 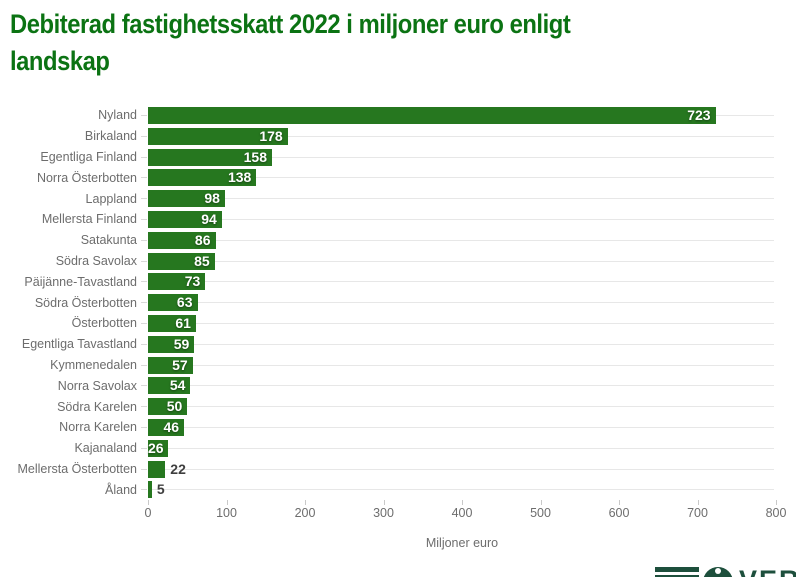 I want to click on logo-flag-stripes-icon, so click(x=677, y=572).